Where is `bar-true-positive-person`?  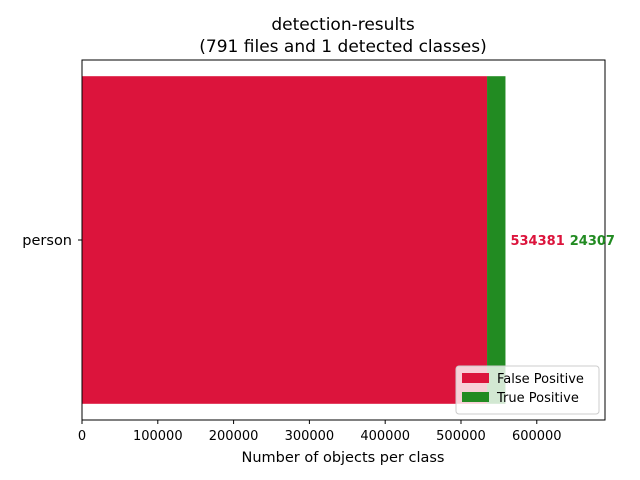 bar-true-positive-person is located at coordinates (496, 240).